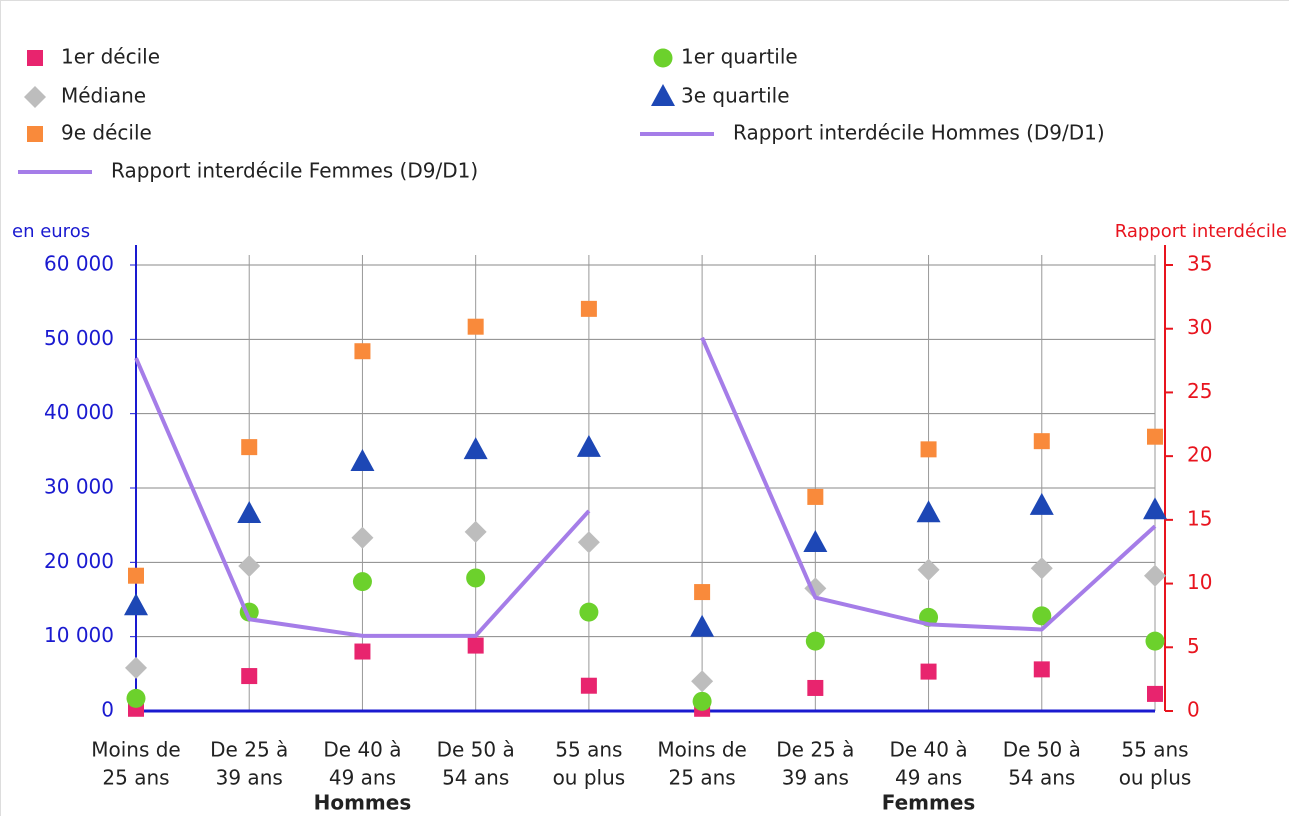  What do you see at coordinates (106, 133) in the screenshot?
I see `legend-label: 9e décile` at bounding box center [106, 133].